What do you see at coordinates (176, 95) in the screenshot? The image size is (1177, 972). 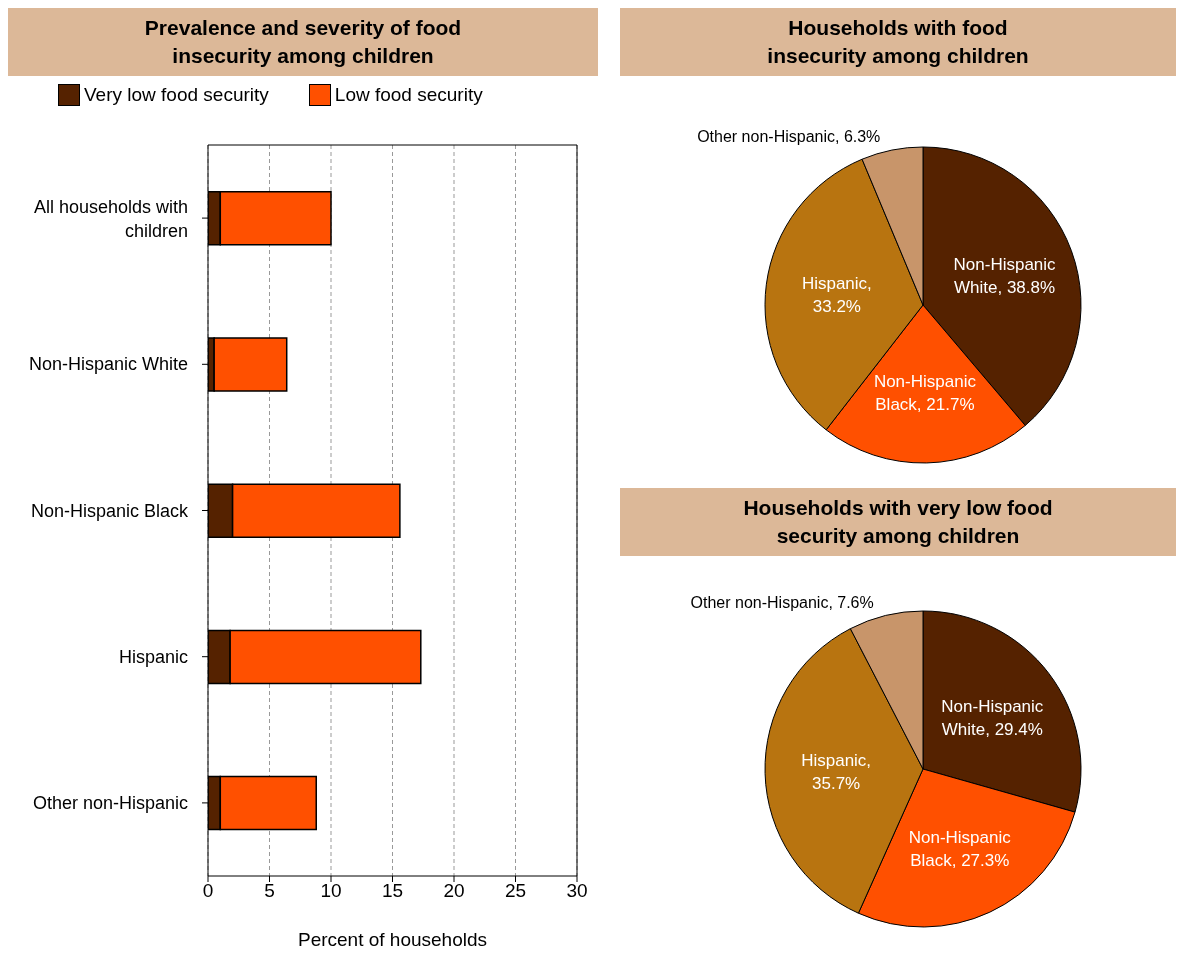 I see `legend-label: Very low food security` at bounding box center [176, 95].